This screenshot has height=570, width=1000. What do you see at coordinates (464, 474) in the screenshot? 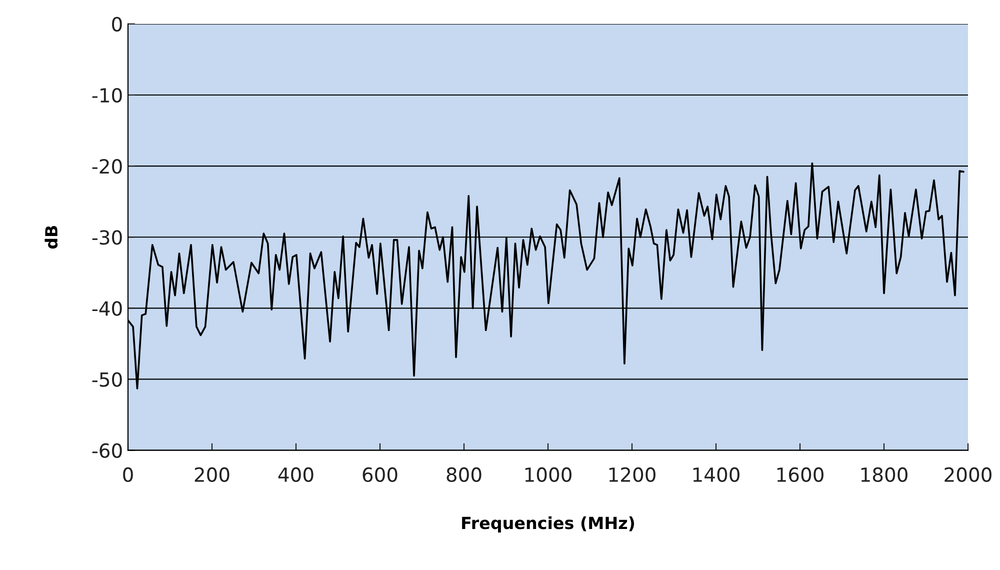
I see `x-tick-label: 800` at bounding box center [464, 474].